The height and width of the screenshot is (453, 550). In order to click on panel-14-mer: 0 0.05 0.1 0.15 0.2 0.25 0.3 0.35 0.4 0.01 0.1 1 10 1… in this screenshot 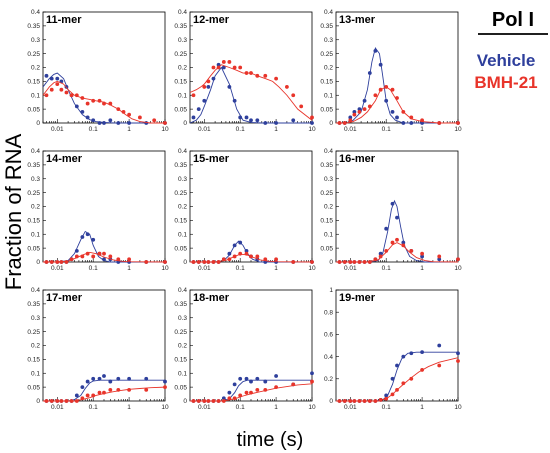, I will do `click(98, 210)`.